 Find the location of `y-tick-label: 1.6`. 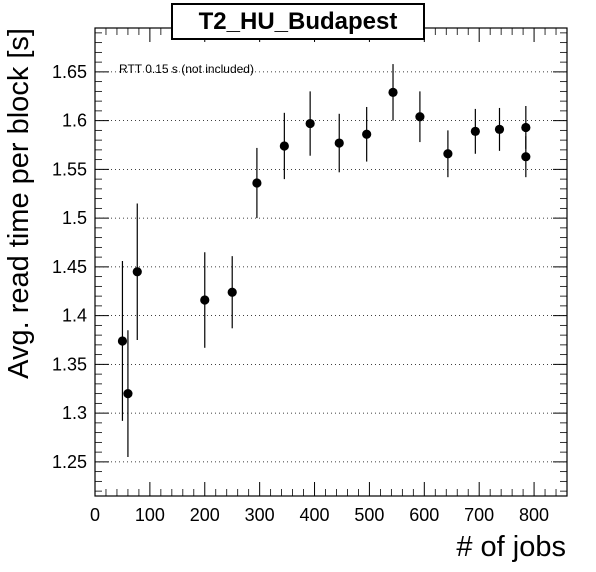

y-tick-label: 1.6 is located at coordinates (74, 121).